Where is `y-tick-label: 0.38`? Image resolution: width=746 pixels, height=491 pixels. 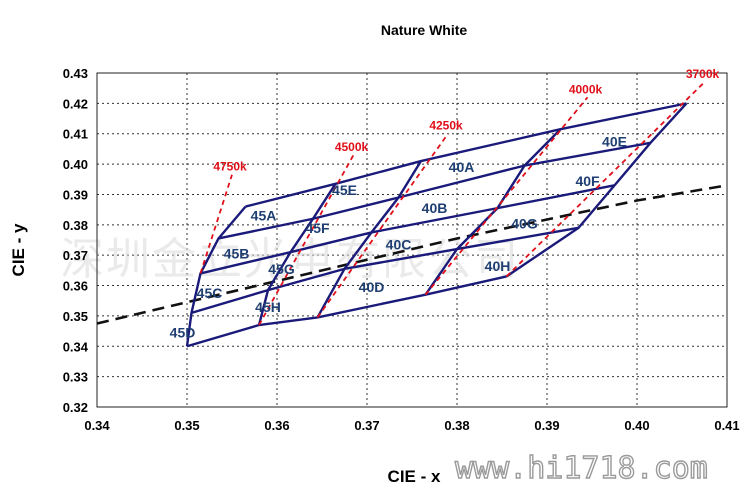
y-tick-label: 0.38 is located at coordinates (75, 225).